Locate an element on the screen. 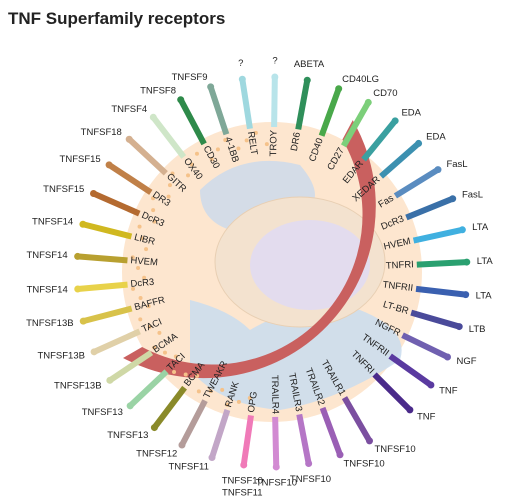  receptor-label: OPG is located at coordinates (253, 402).